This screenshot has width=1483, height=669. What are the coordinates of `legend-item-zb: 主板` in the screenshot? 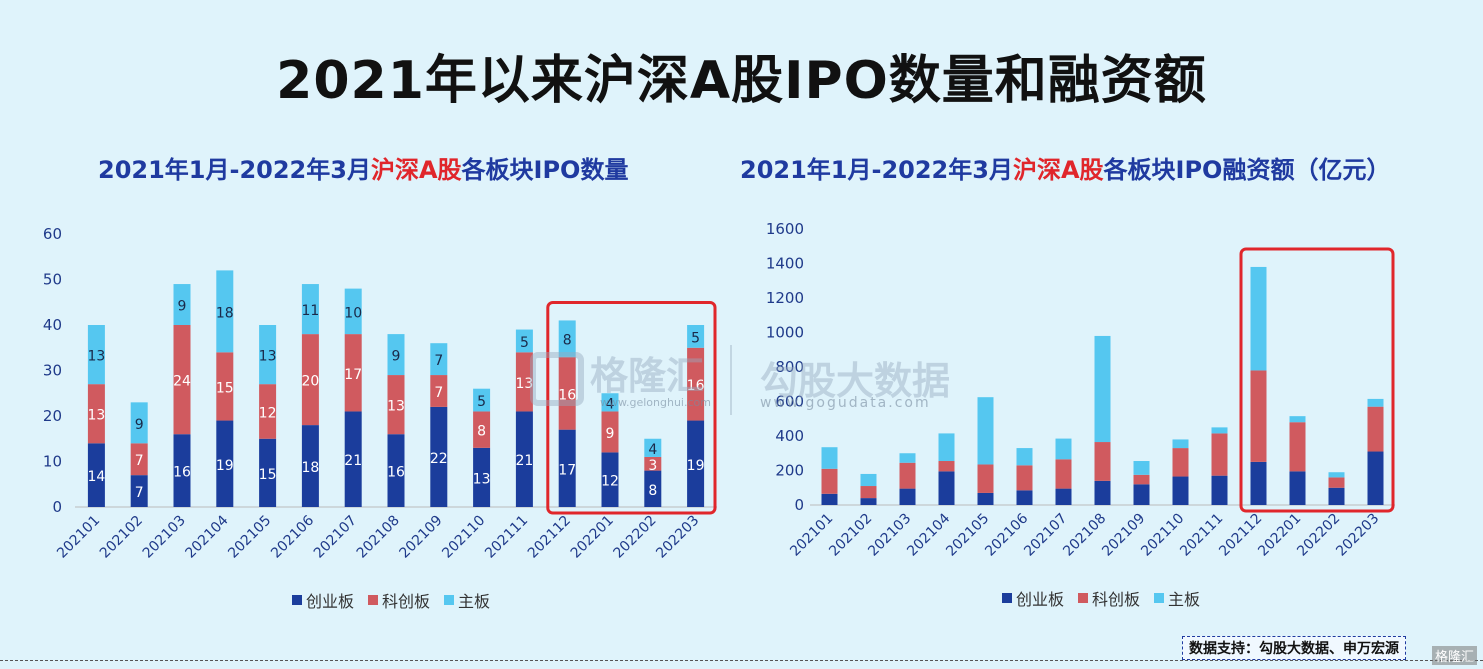 It's located at (467, 600).